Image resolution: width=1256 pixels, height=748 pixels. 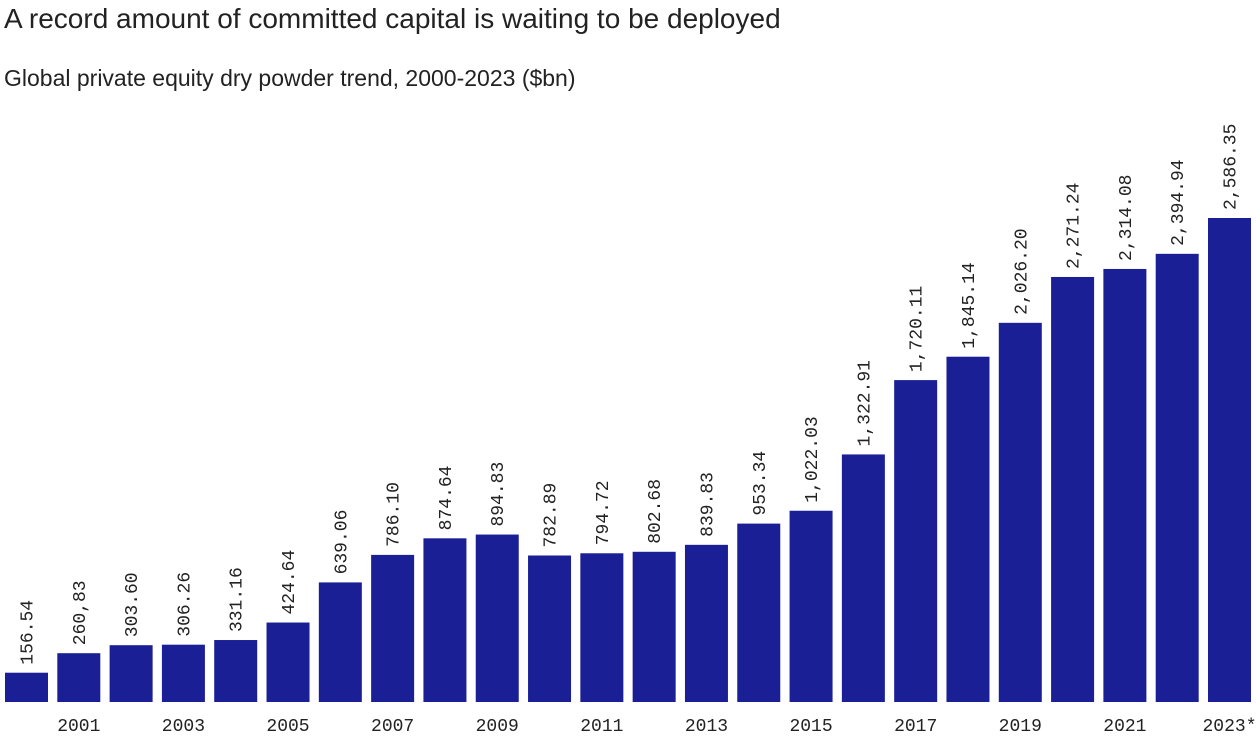 What do you see at coordinates (865, 403) in the screenshot?
I see `value-label: 1,322.91` at bounding box center [865, 403].